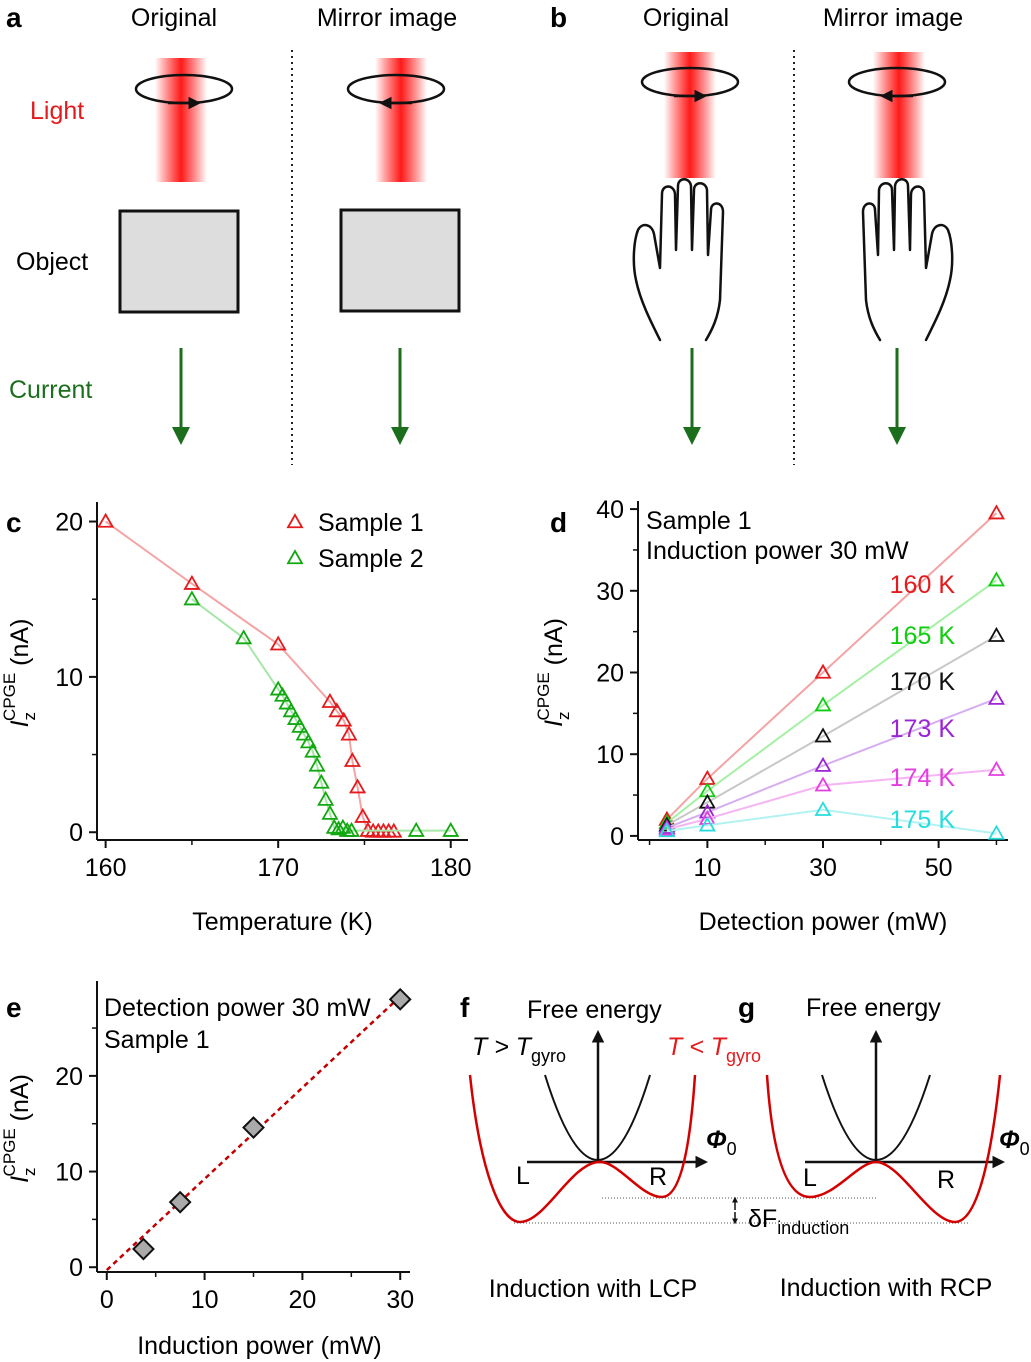  Describe the element at coordinates (303, 1300) in the screenshot. I see `x-tick-label: 20` at that location.